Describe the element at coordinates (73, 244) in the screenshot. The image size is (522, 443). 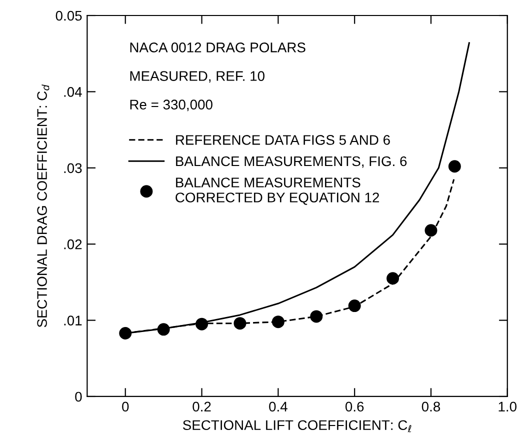
I see `y-tick-label: .02` at that location.